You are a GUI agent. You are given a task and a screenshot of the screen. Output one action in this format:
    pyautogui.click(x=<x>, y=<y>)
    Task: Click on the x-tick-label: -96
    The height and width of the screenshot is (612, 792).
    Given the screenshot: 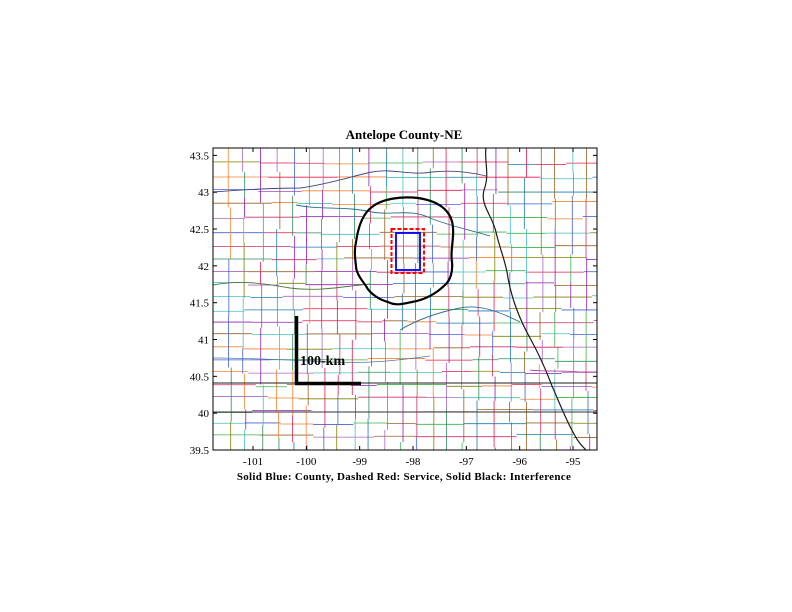 What is the action you would take?
    pyautogui.click(x=519, y=462)
    